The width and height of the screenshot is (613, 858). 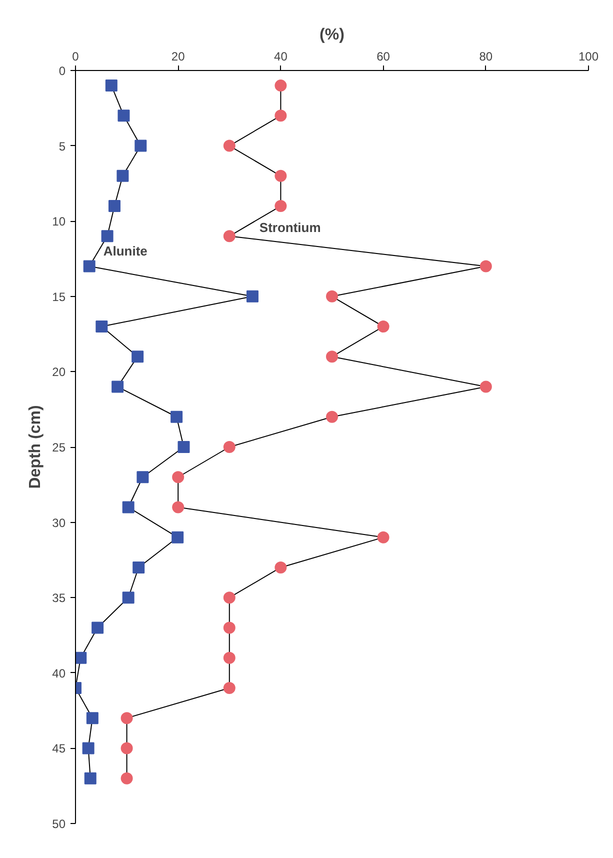 I want to click on y-tick-label: 40, so click(x=59, y=673).